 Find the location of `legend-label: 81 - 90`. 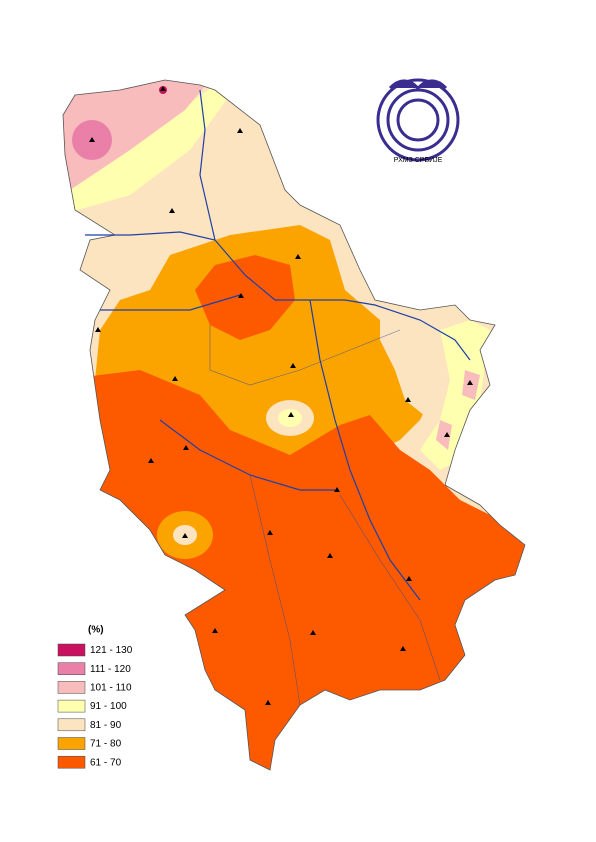

legend-label: 81 - 90 is located at coordinates (106, 725).